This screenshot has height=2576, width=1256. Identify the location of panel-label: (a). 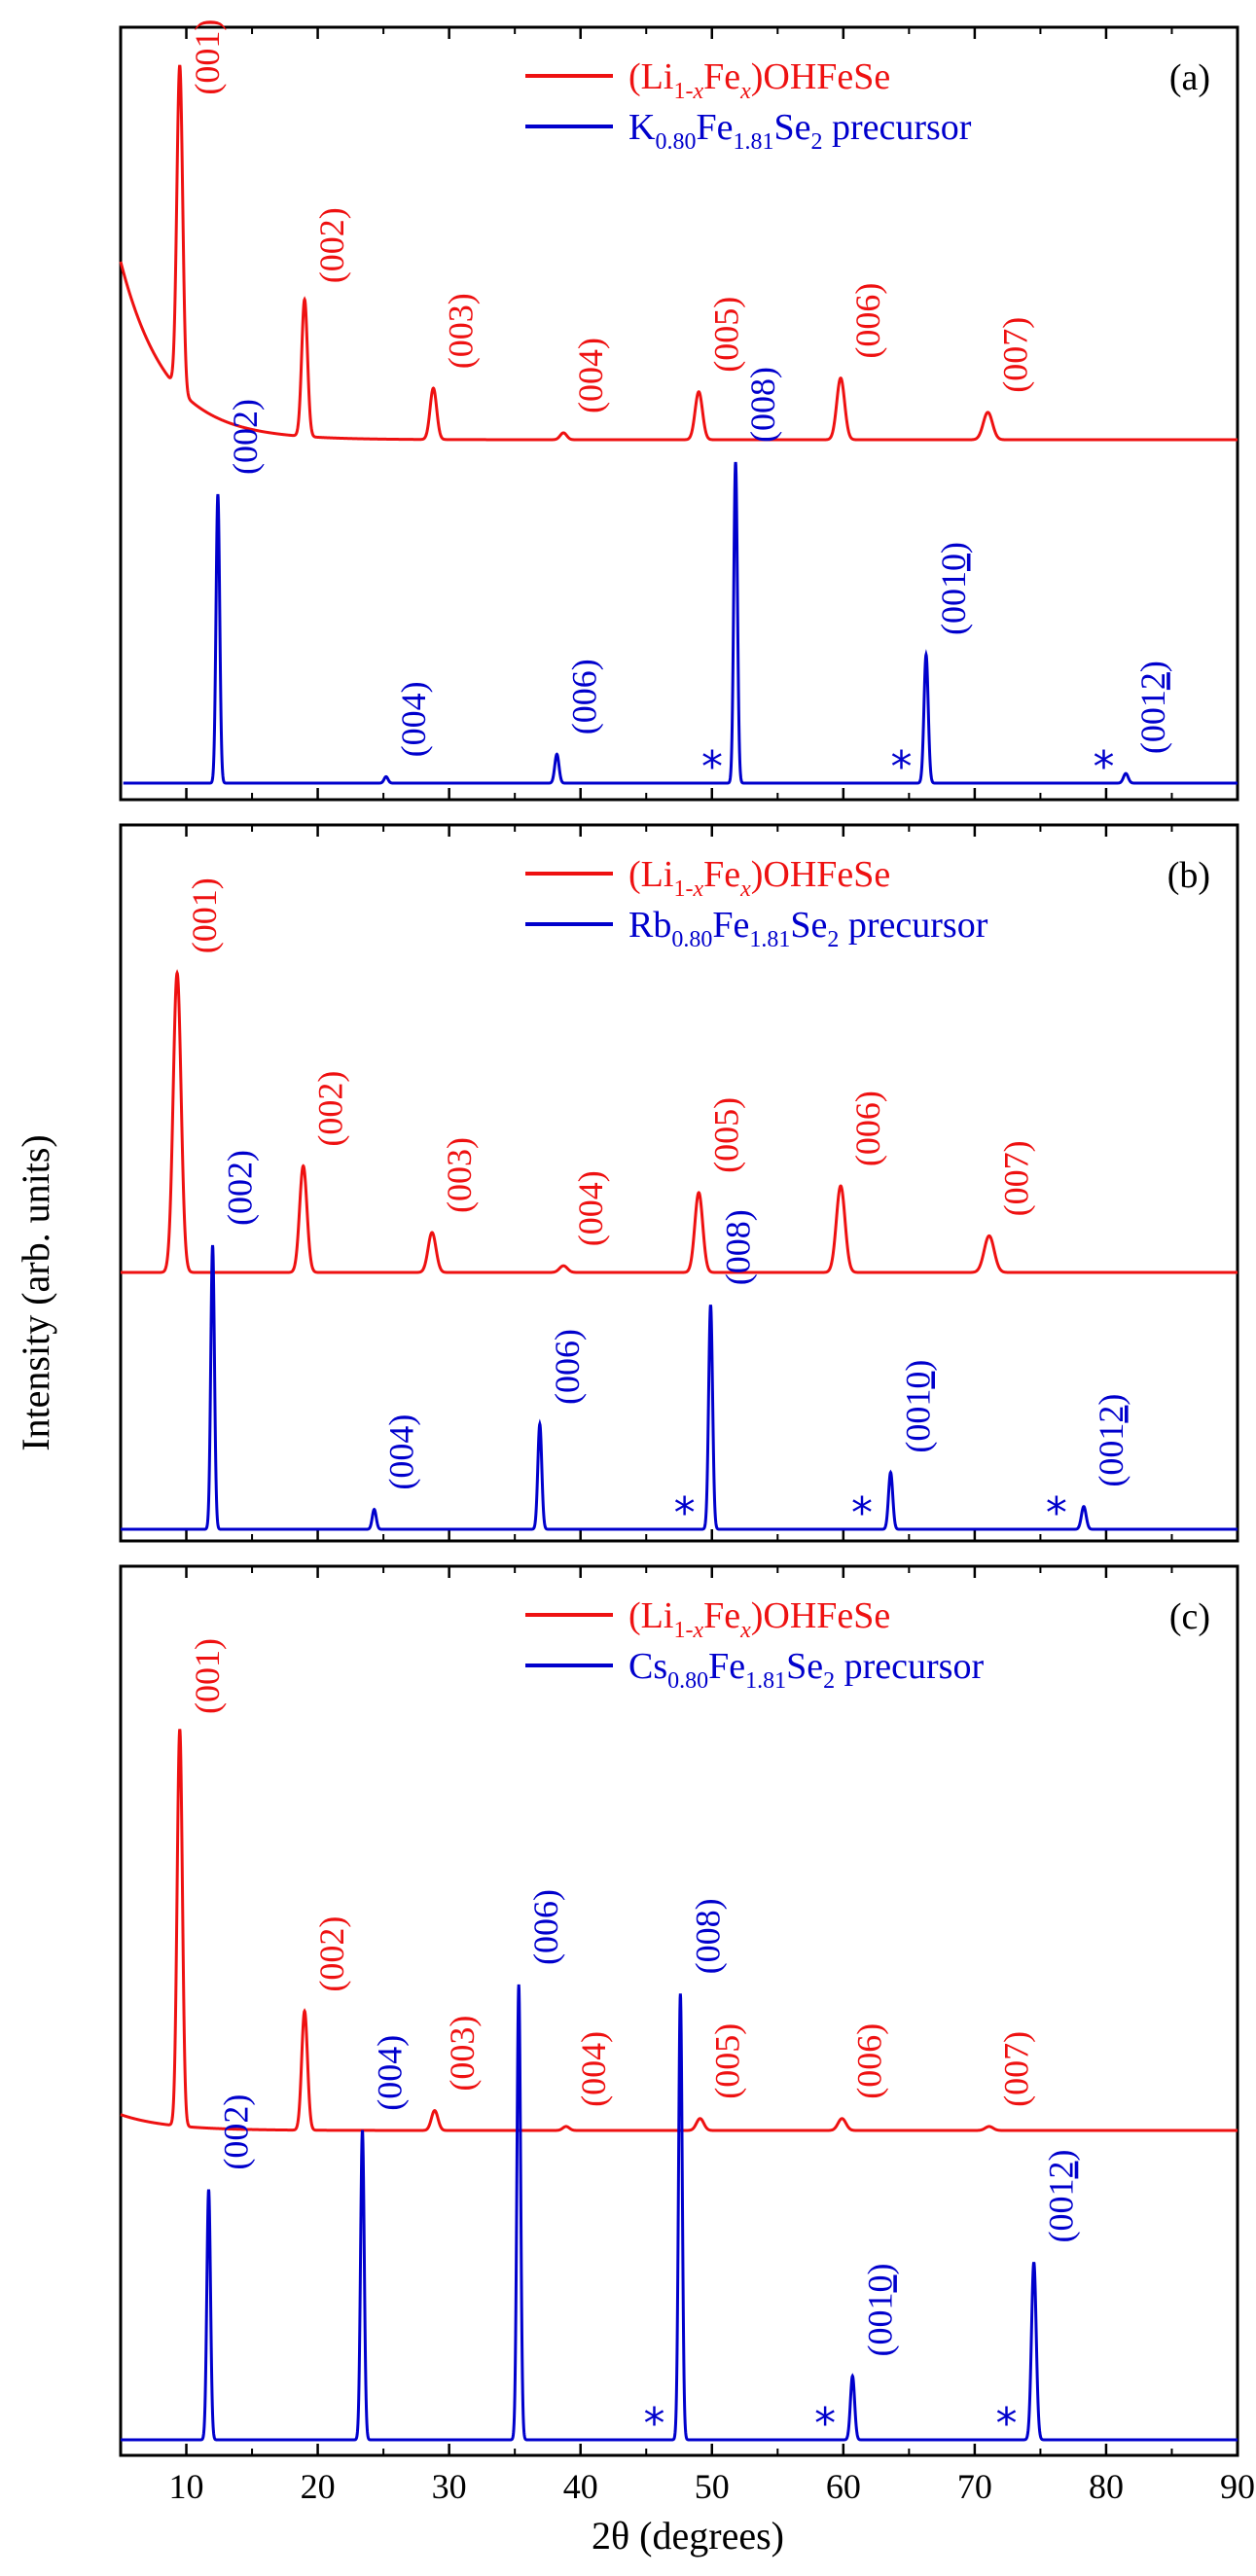
(1189, 77).